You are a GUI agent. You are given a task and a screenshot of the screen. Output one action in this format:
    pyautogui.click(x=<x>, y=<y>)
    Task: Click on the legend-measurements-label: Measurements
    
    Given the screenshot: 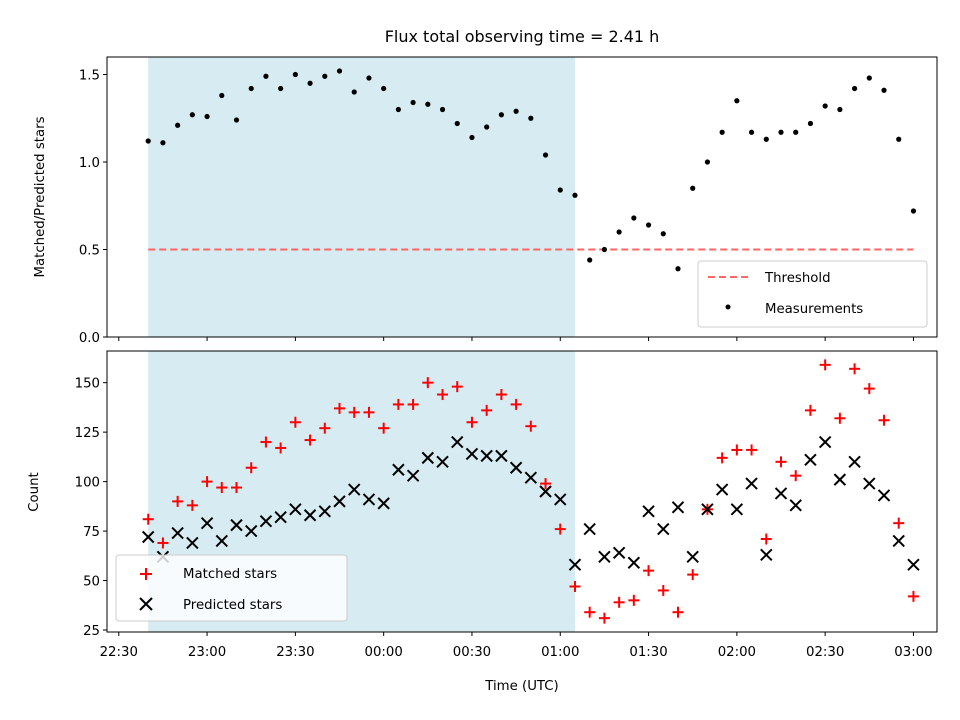 What is the action you would take?
    pyautogui.click(x=814, y=309)
    